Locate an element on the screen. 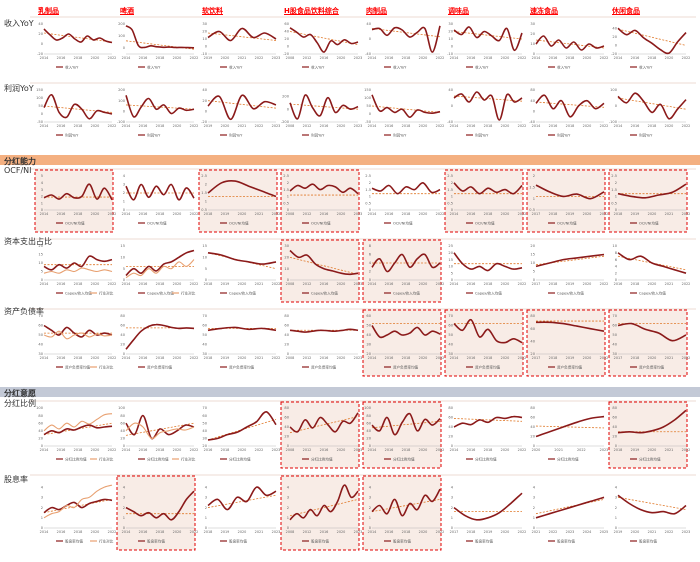  y-tick-label: 60 is located at coordinates (450, 418).